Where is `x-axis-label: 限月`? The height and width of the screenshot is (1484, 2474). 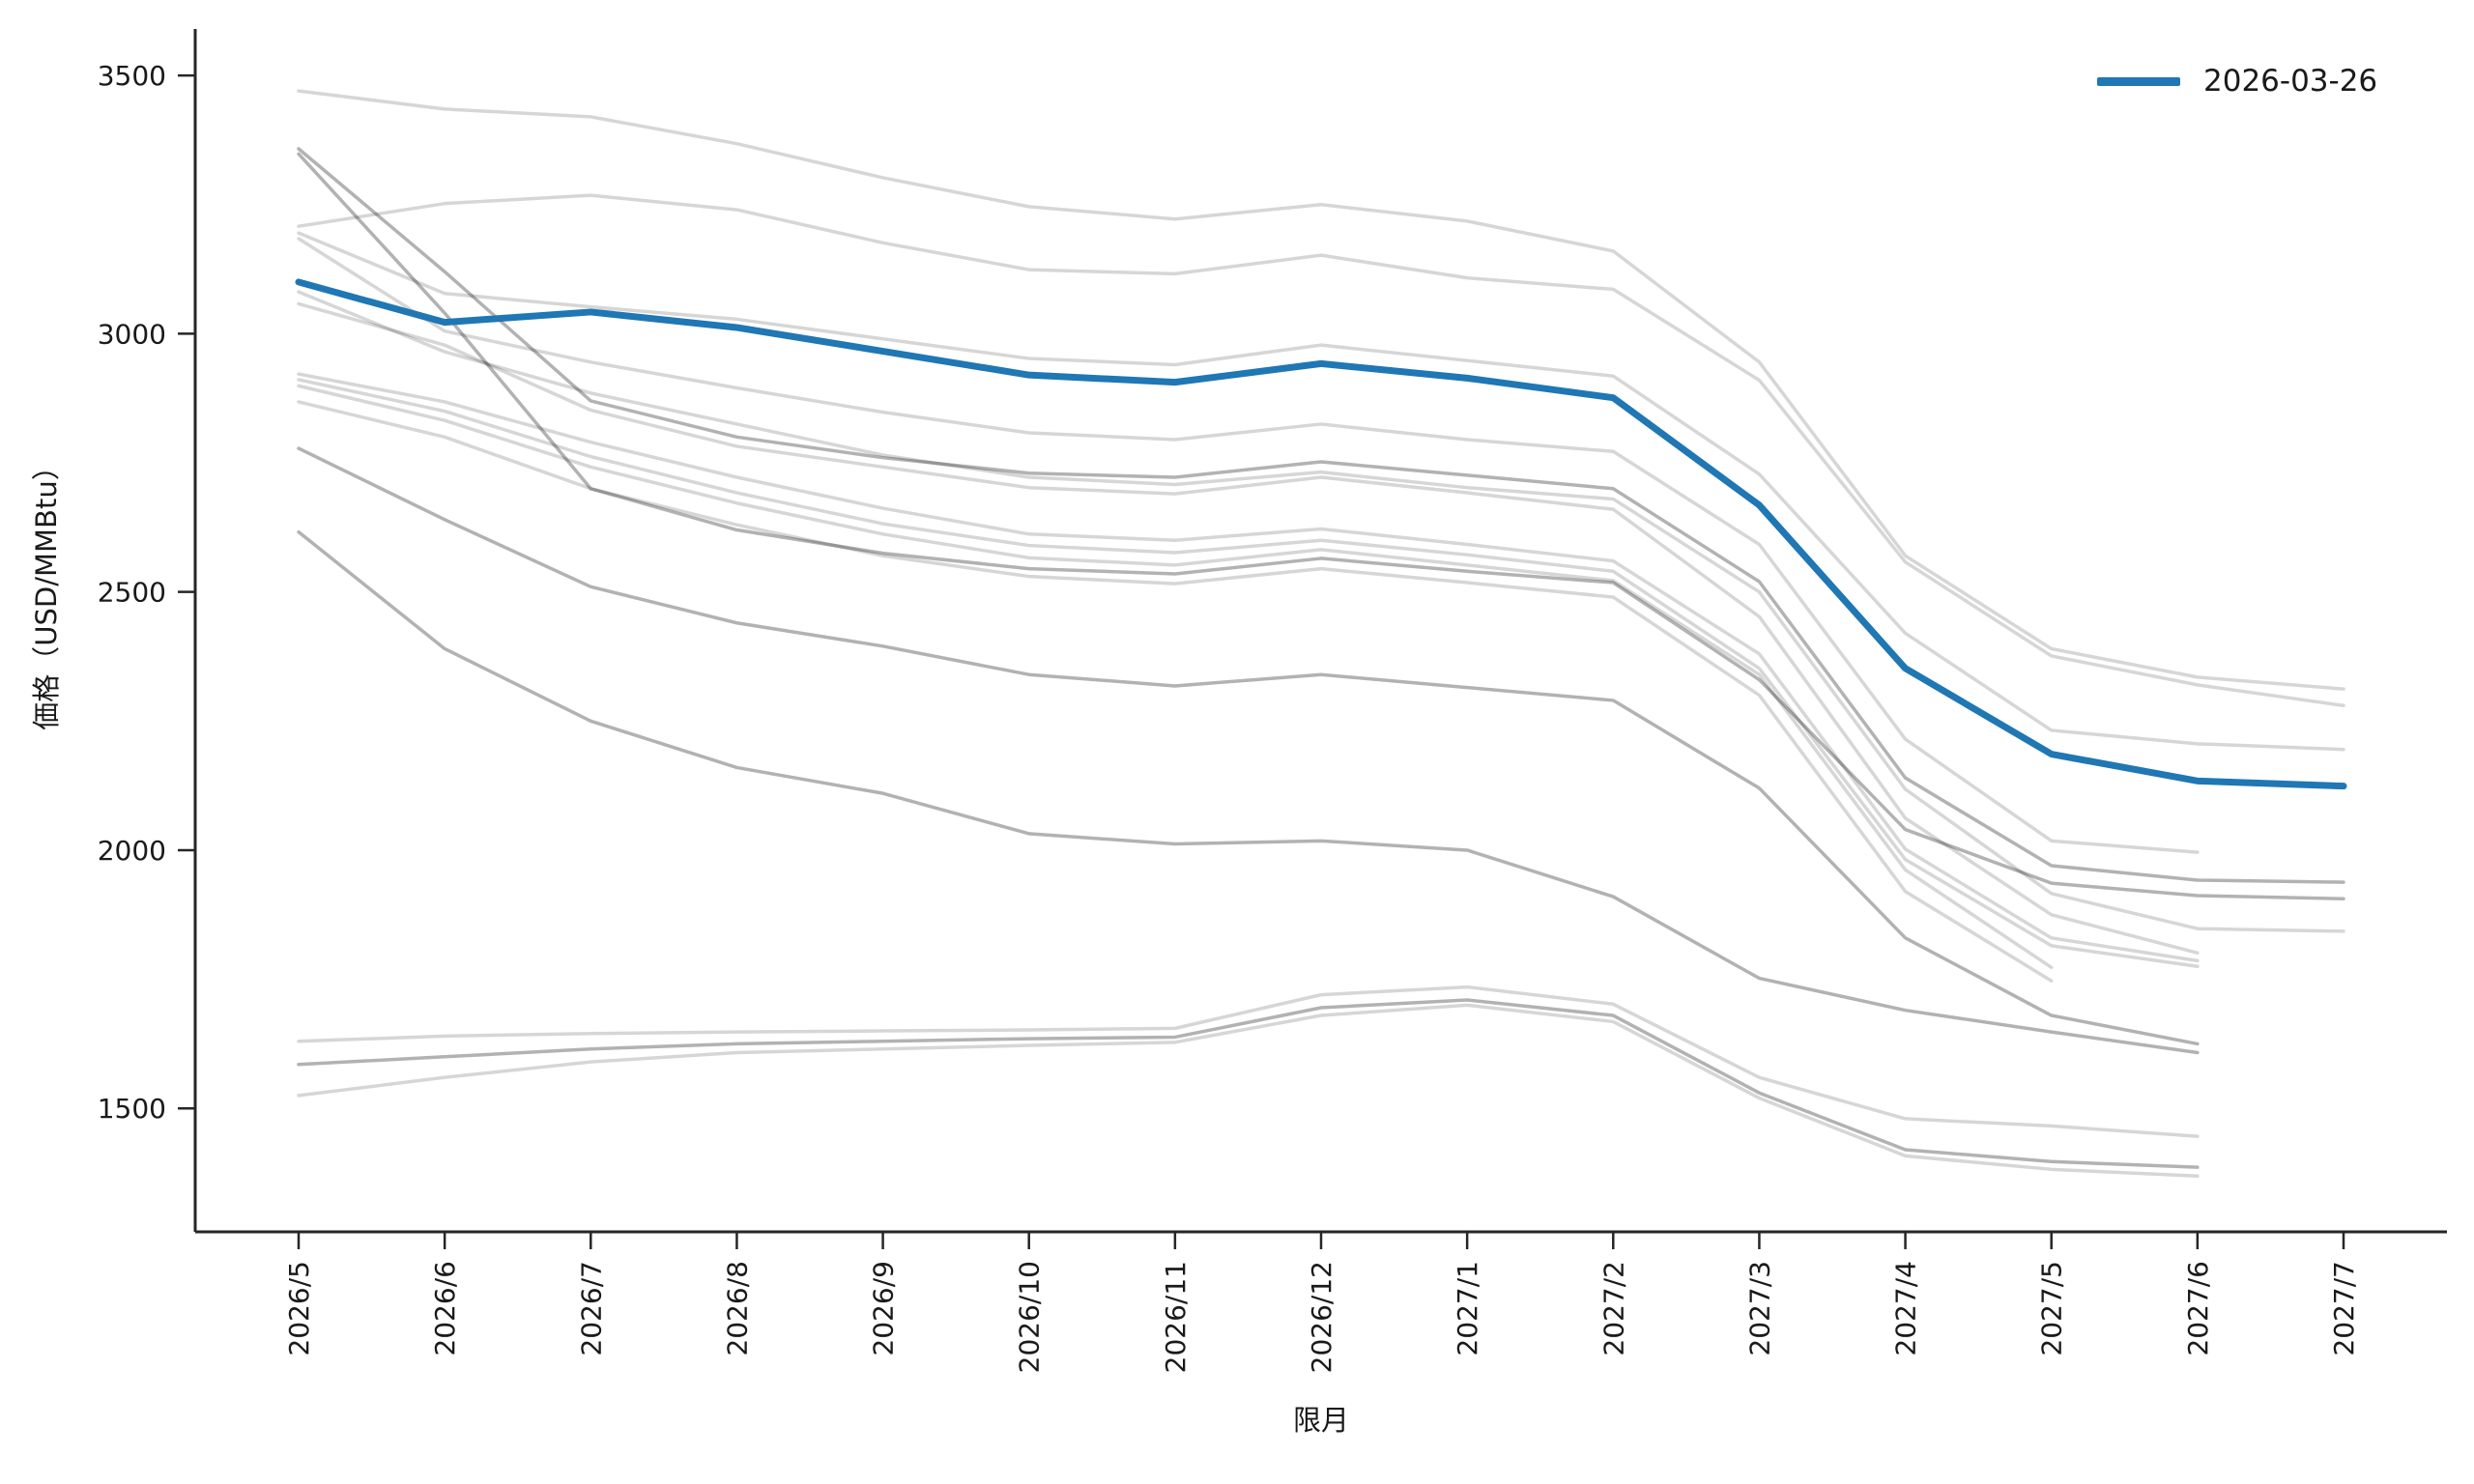
x-axis-label: 限月 is located at coordinates (1321, 1421).